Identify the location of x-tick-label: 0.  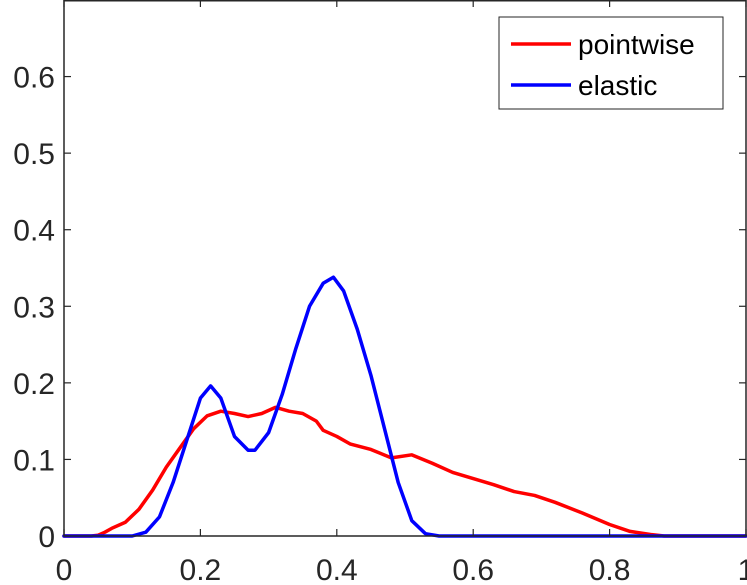
(64, 569).